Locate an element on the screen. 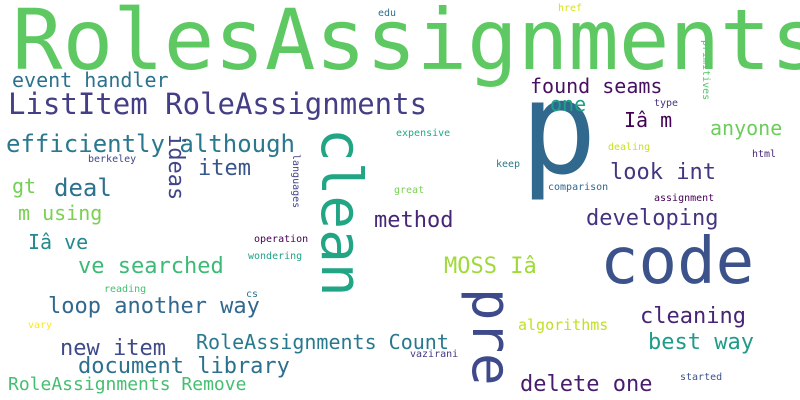 This screenshot has height=400, width=800. word: anyone is located at coordinates (746, 128).